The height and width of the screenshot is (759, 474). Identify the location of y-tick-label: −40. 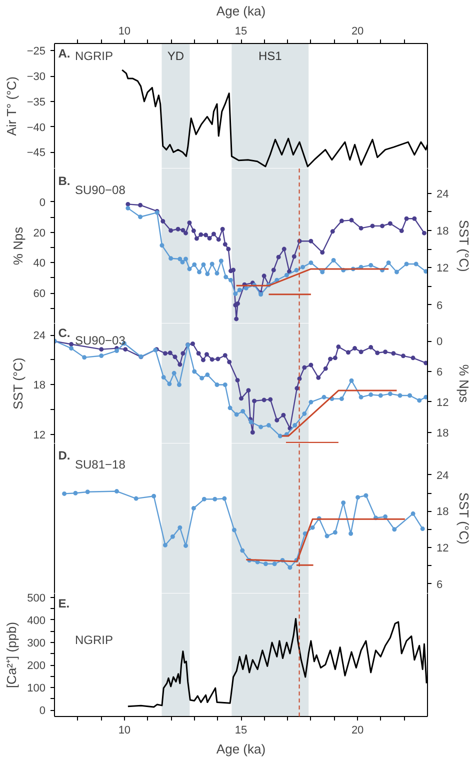
(36, 128).